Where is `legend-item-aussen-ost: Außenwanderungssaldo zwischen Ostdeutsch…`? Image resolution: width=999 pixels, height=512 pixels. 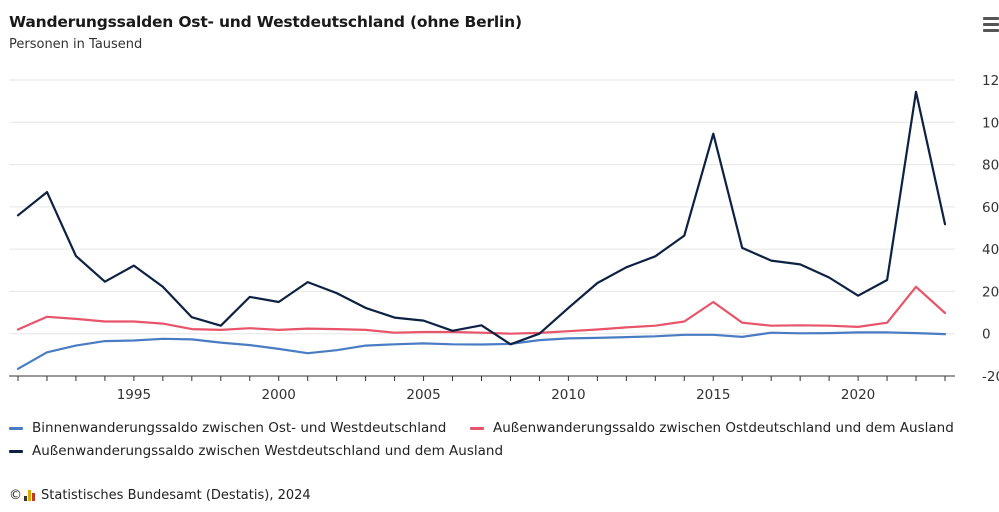
legend-item-aussen-ost: Außenwanderungssaldo zwischen Ostdeutsch… is located at coordinates (712, 428).